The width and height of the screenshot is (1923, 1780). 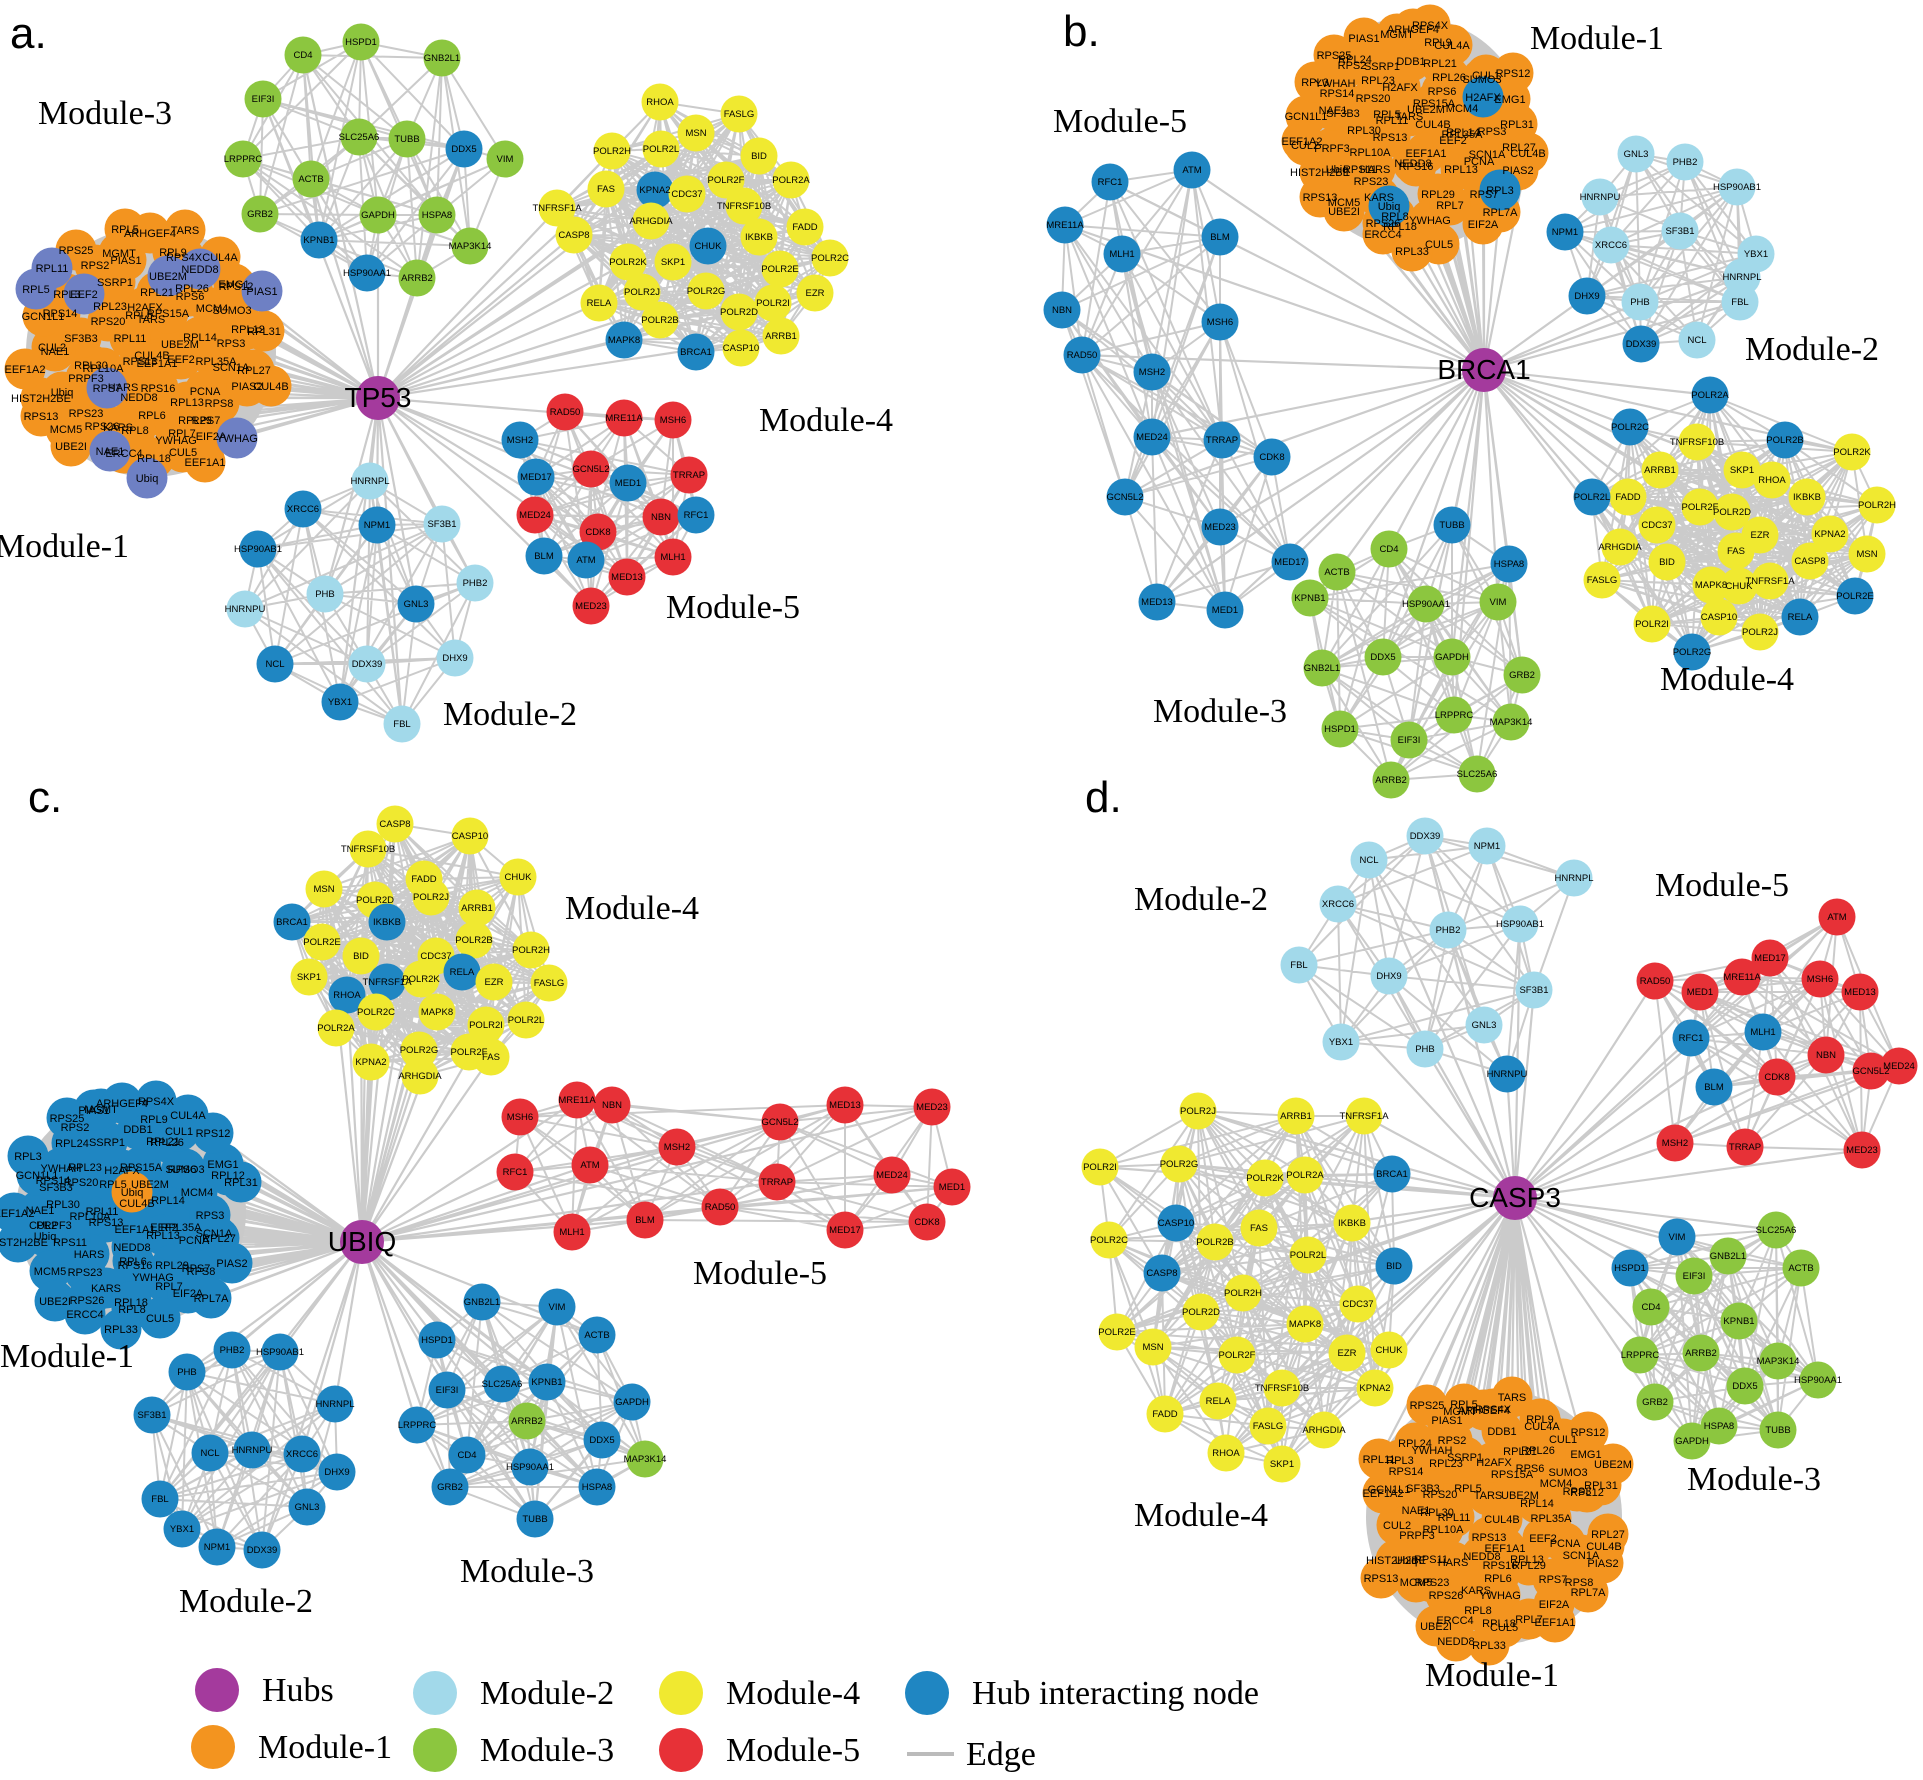 I want to click on svg-text: LRPPRC, so click(x=417, y=1425).